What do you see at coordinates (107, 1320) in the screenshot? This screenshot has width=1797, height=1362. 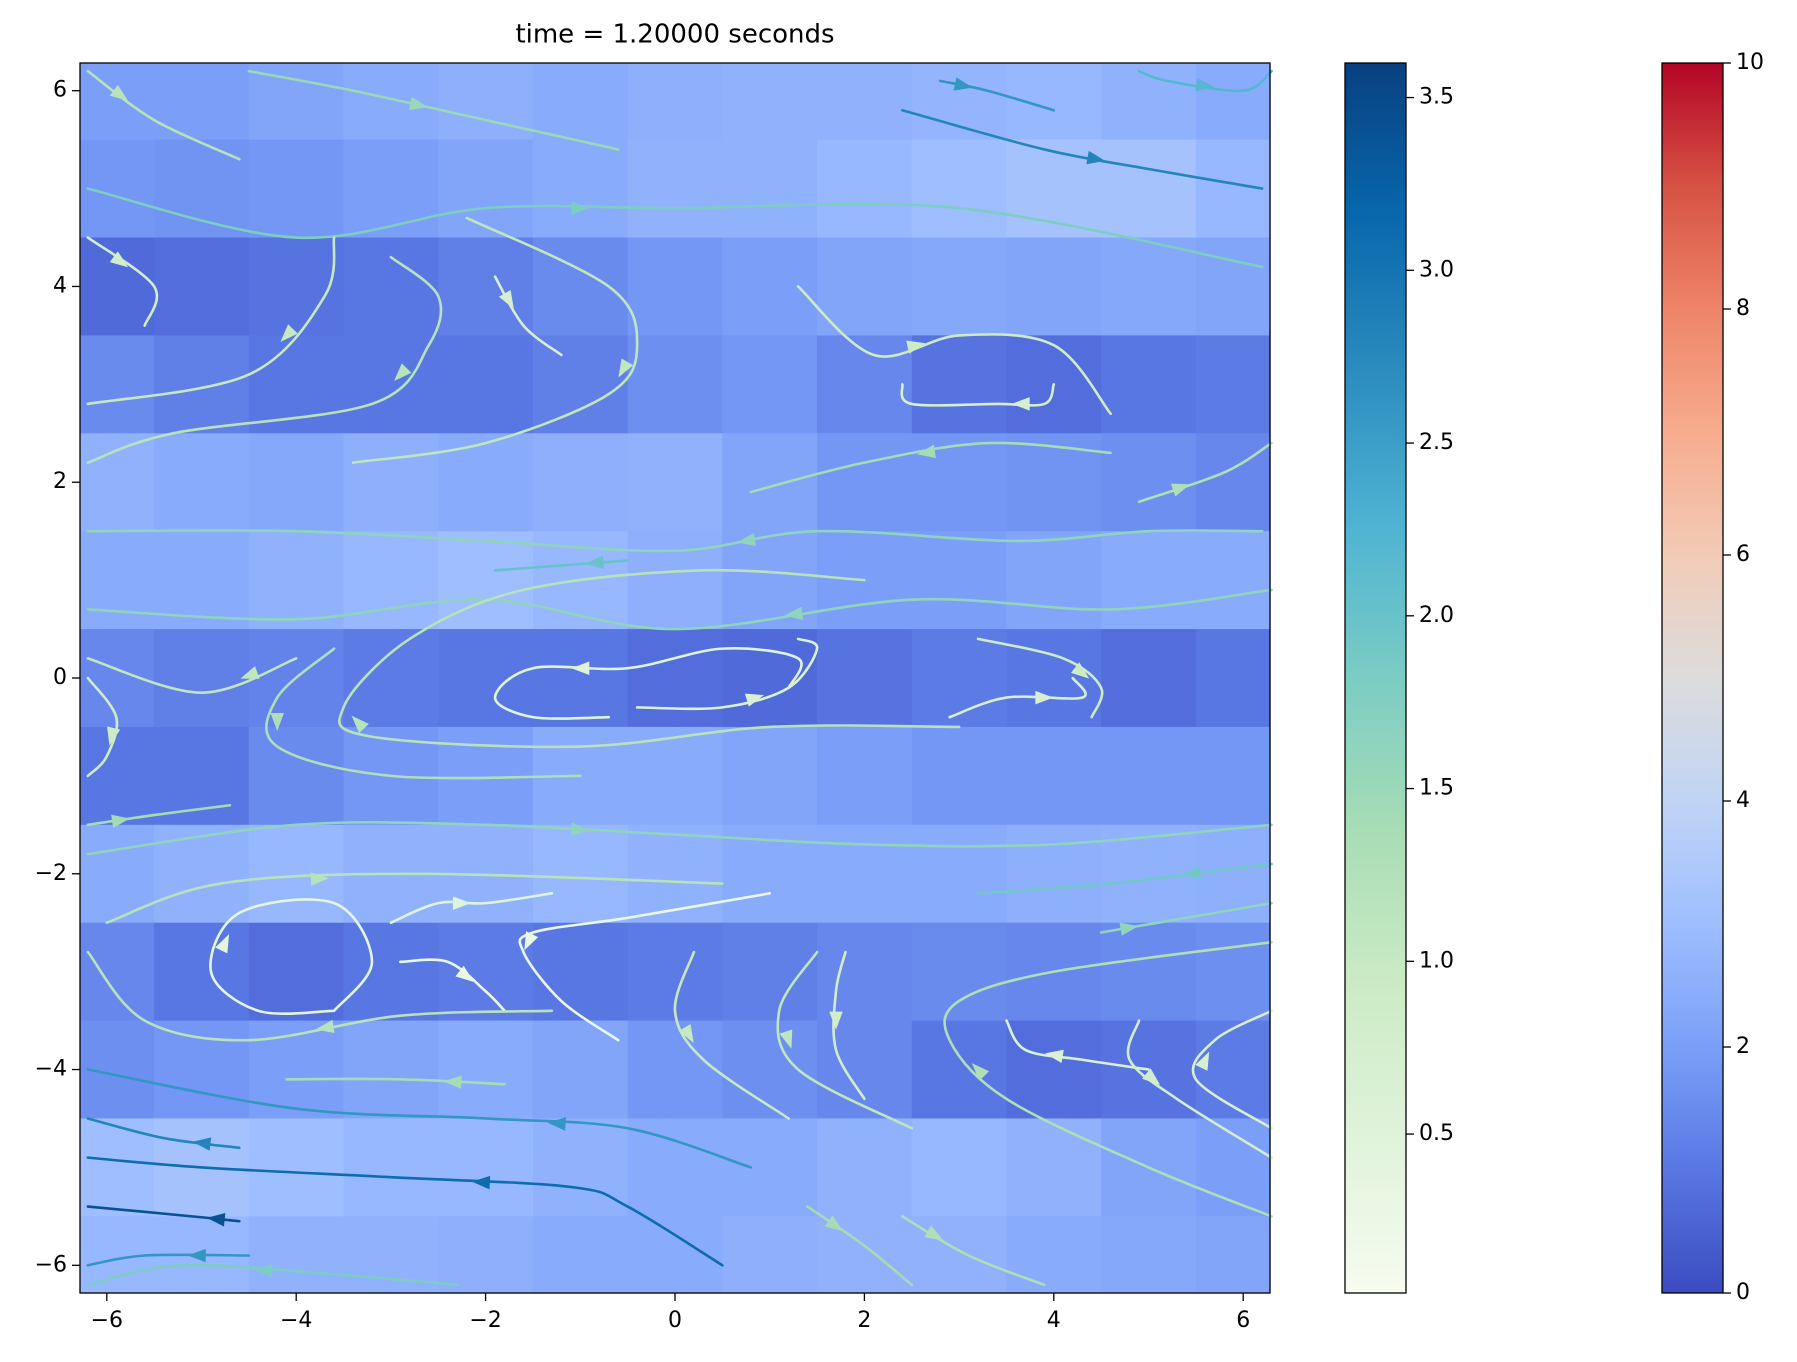 I see `x-tick-label: −6` at bounding box center [107, 1320].